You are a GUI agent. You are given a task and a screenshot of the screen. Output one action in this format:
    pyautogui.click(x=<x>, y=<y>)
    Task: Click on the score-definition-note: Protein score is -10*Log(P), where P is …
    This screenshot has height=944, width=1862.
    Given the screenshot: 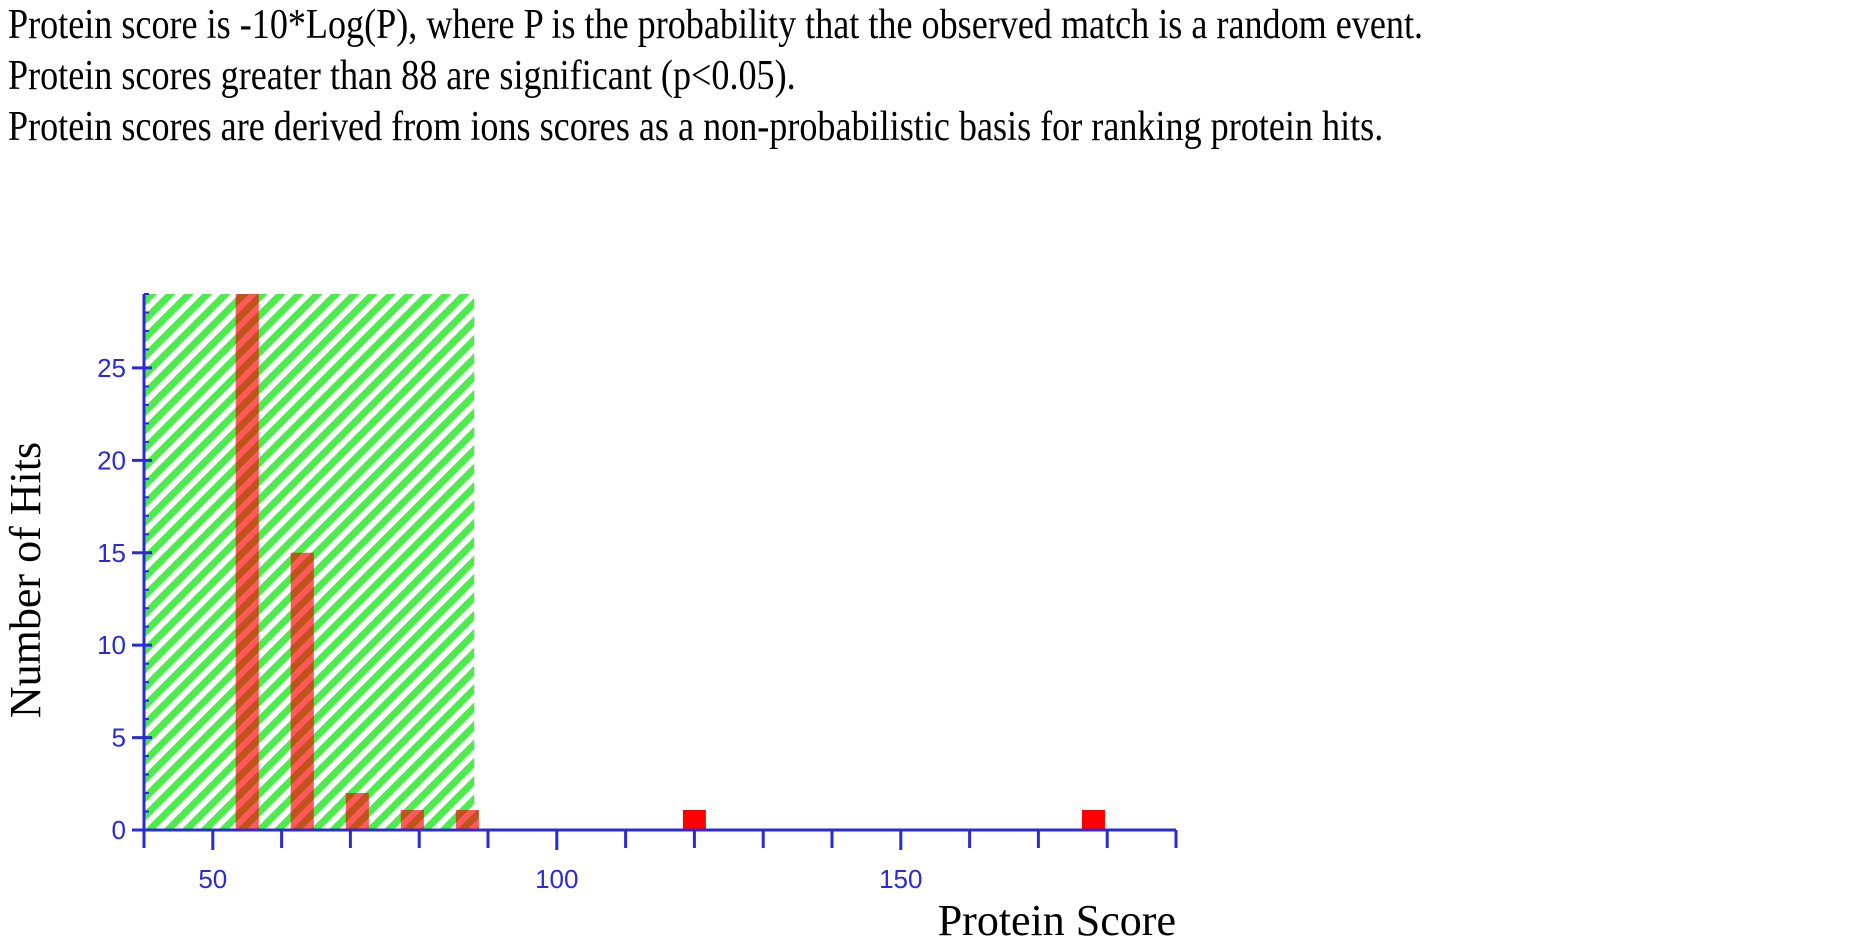 What is the action you would take?
    pyautogui.click(x=716, y=25)
    